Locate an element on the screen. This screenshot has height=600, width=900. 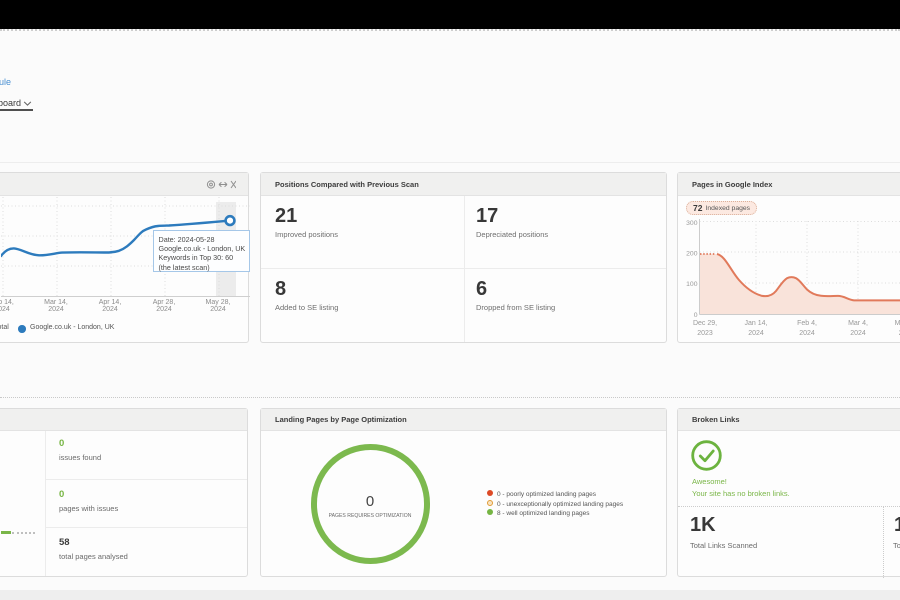
svg-text: 200 is located at coordinates (692, 254).